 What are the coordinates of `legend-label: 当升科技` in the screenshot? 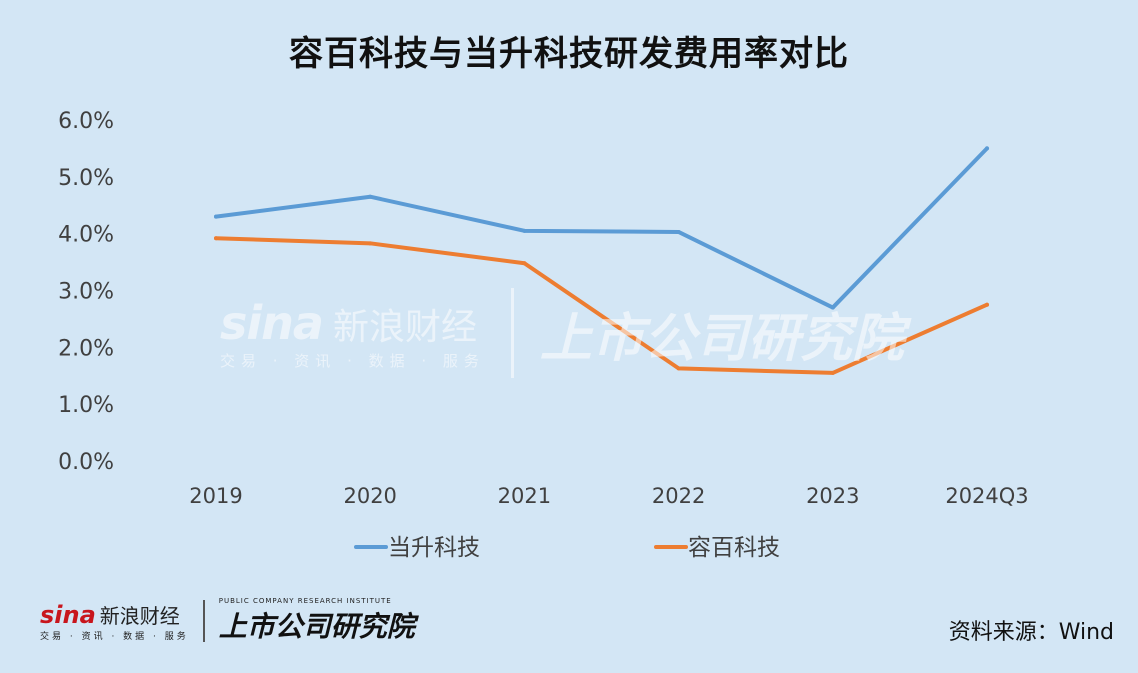 It's located at (434, 548).